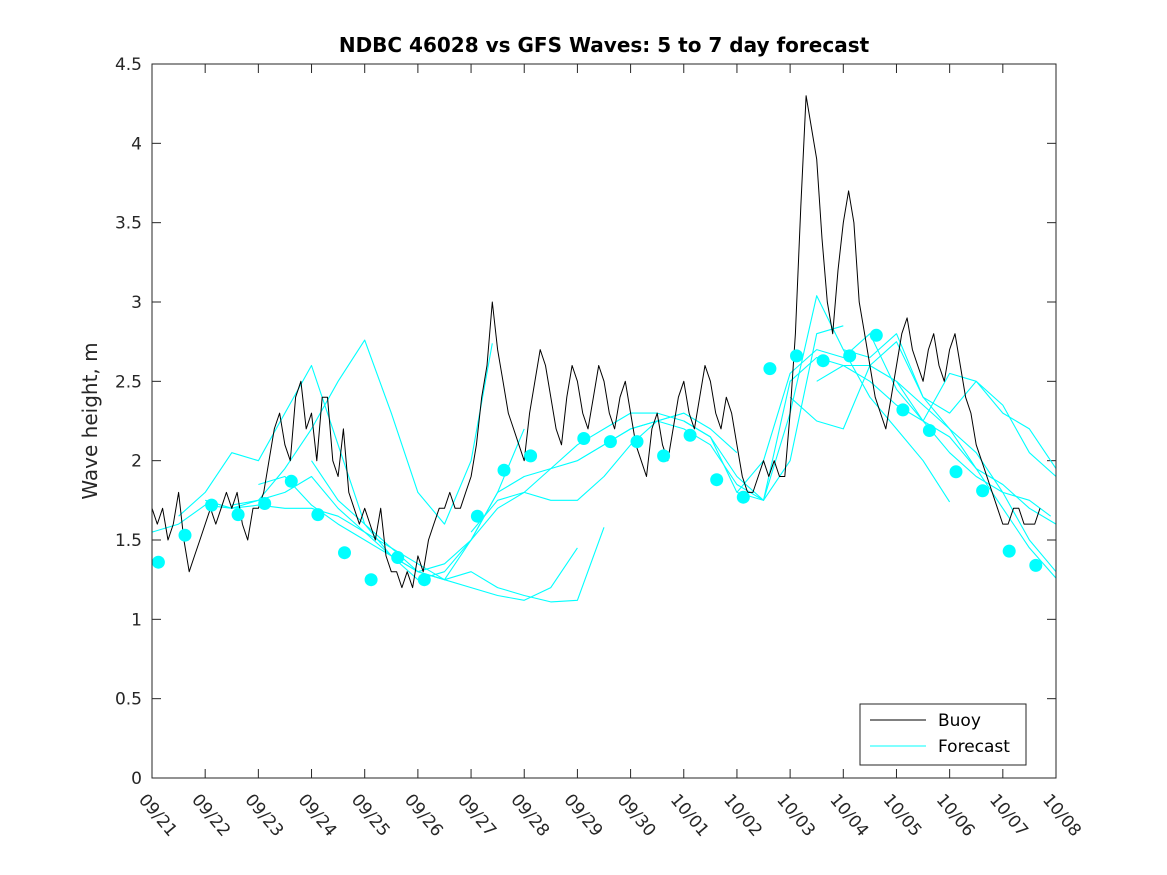 The width and height of the screenshot is (1167, 875). Describe the element at coordinates (742, 815) in the screenshot. I see `x-tick-label: 10/02` at that location.